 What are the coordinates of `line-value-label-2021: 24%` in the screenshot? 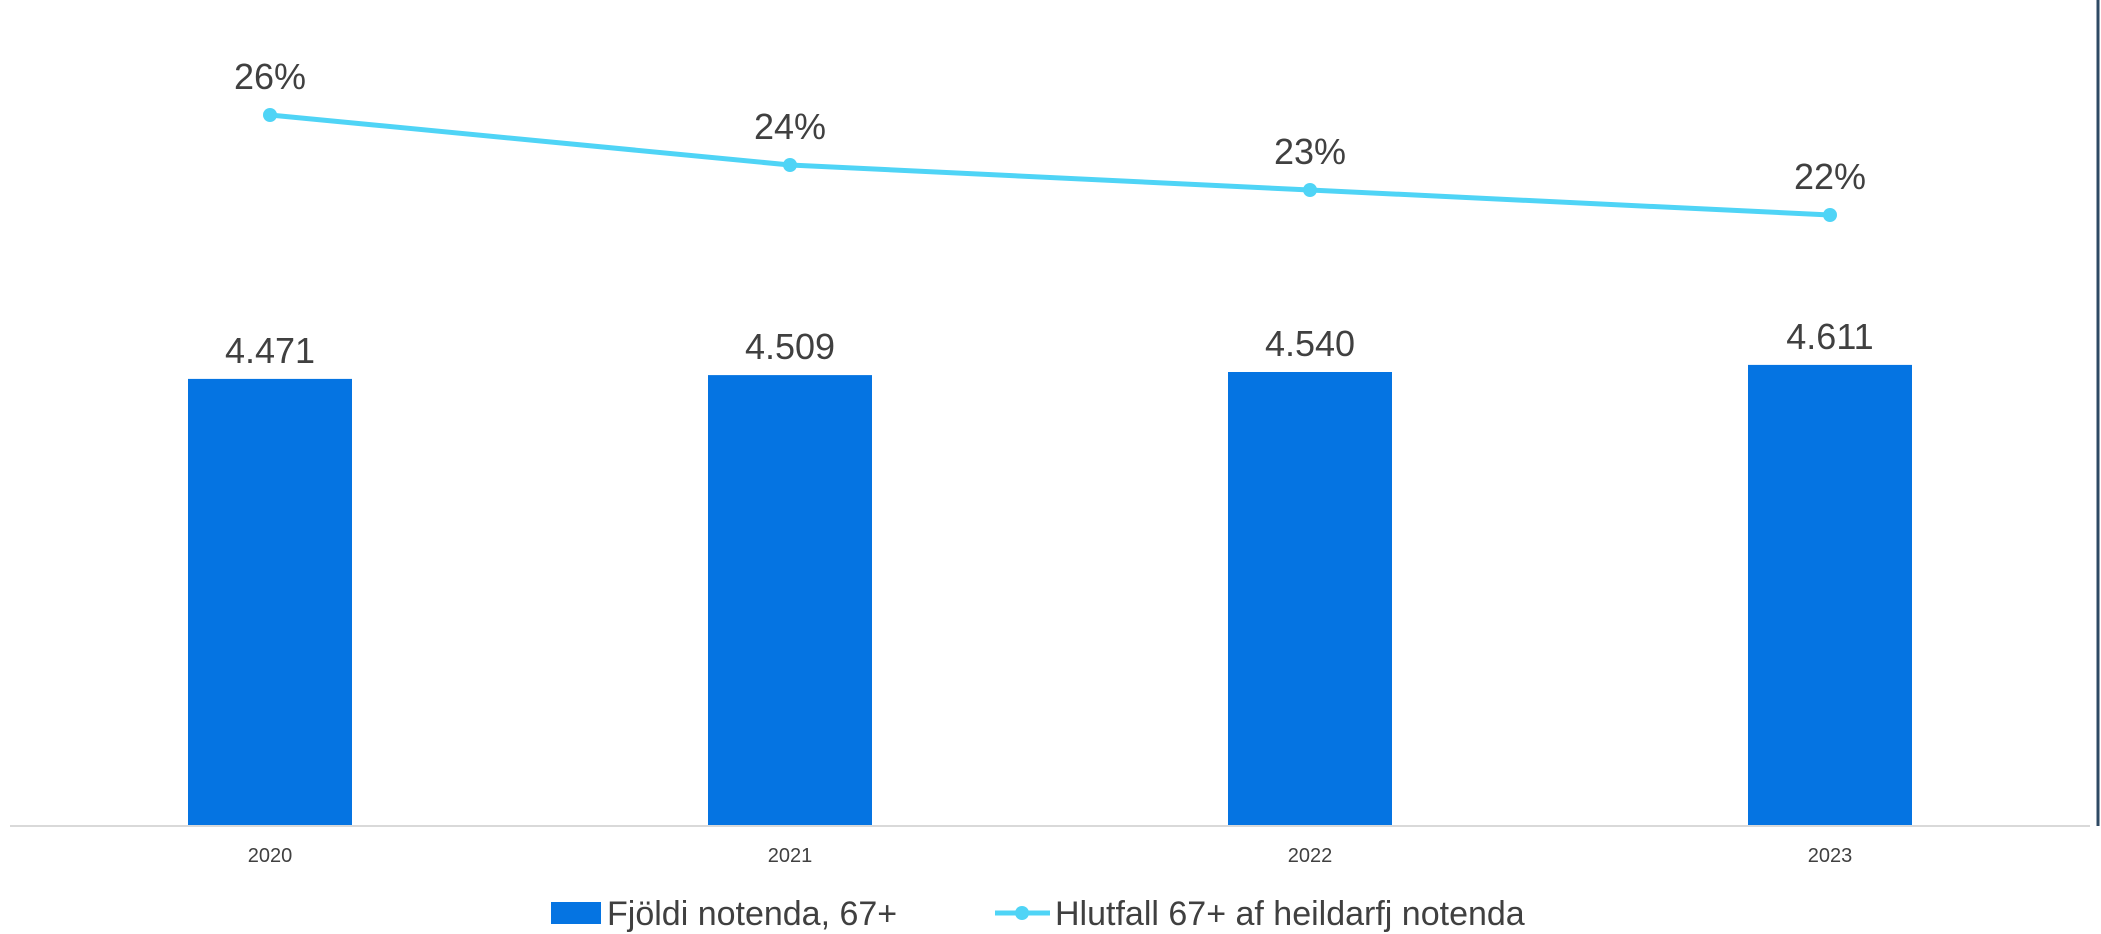 It's located at (790, 126).